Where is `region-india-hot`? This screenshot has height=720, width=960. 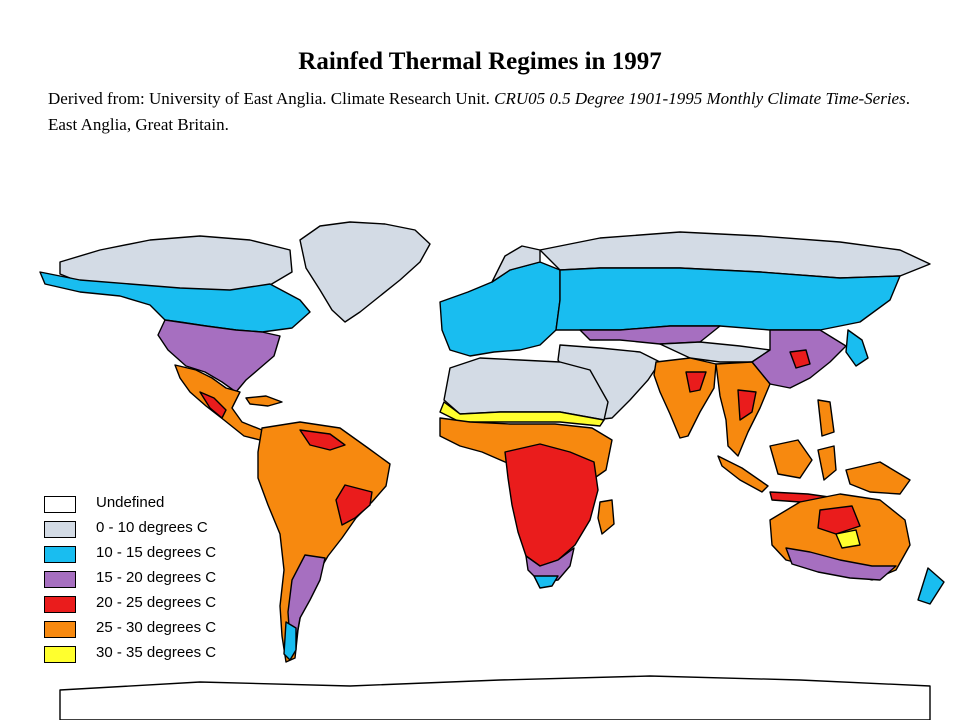
region-india-hot is located at coordinates (696, 382).